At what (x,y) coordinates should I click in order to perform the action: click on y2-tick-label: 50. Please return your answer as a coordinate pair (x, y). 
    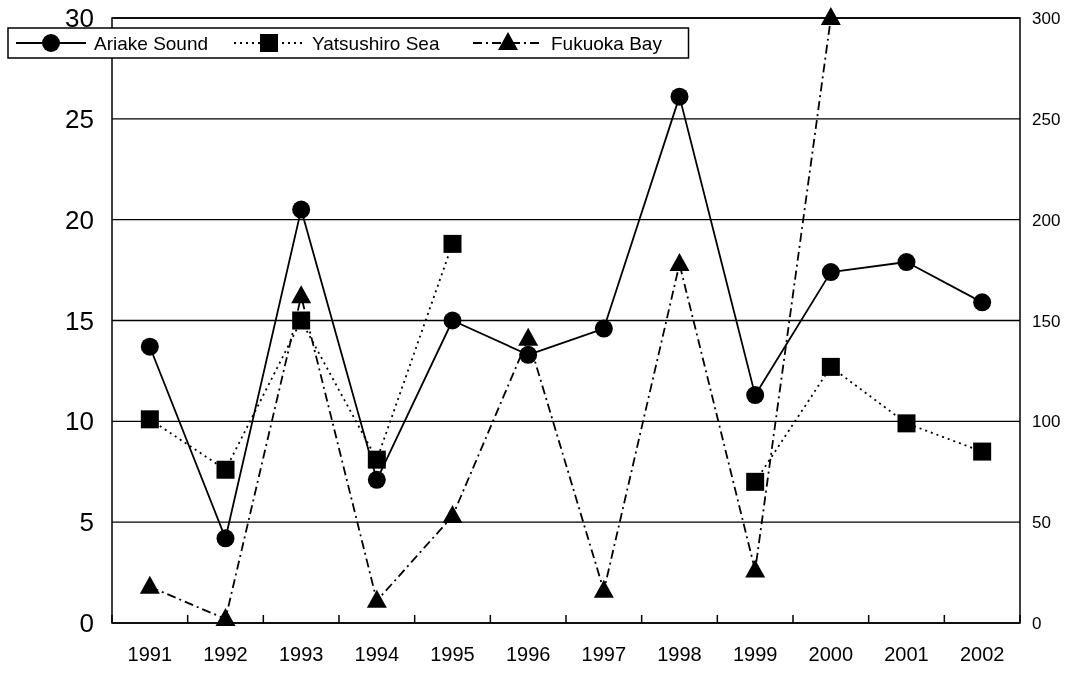
    Looking at the image, I should click on (1041, 523).